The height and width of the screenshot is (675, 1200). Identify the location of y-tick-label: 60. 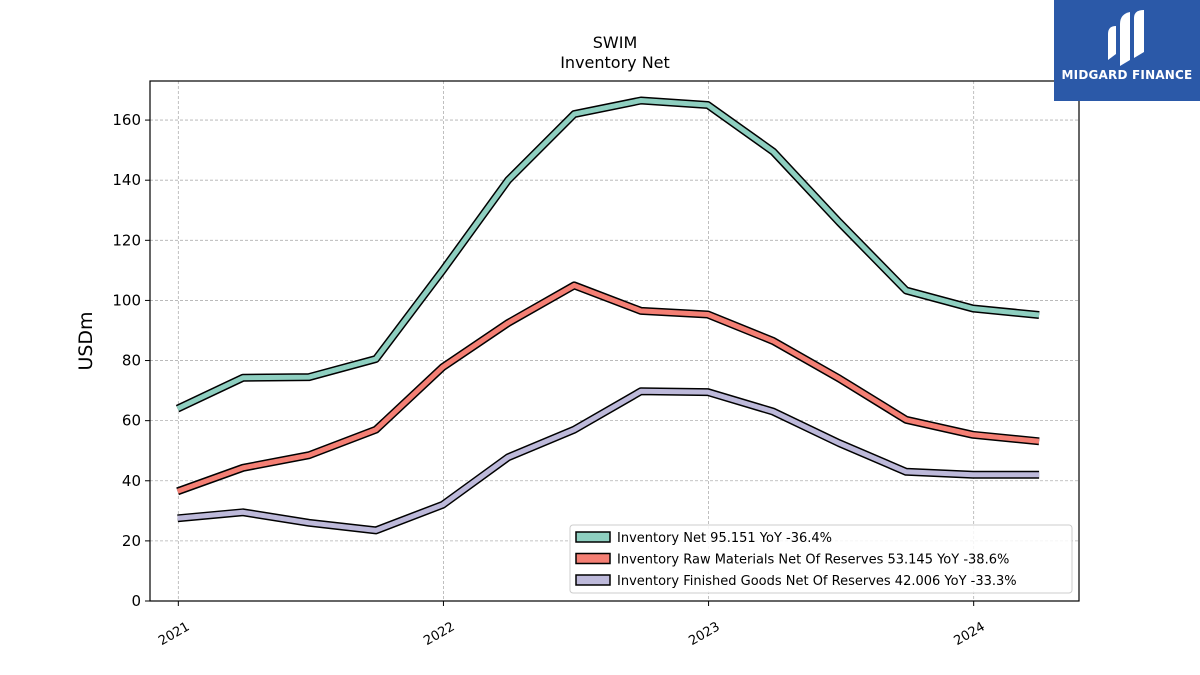
(131, 421).